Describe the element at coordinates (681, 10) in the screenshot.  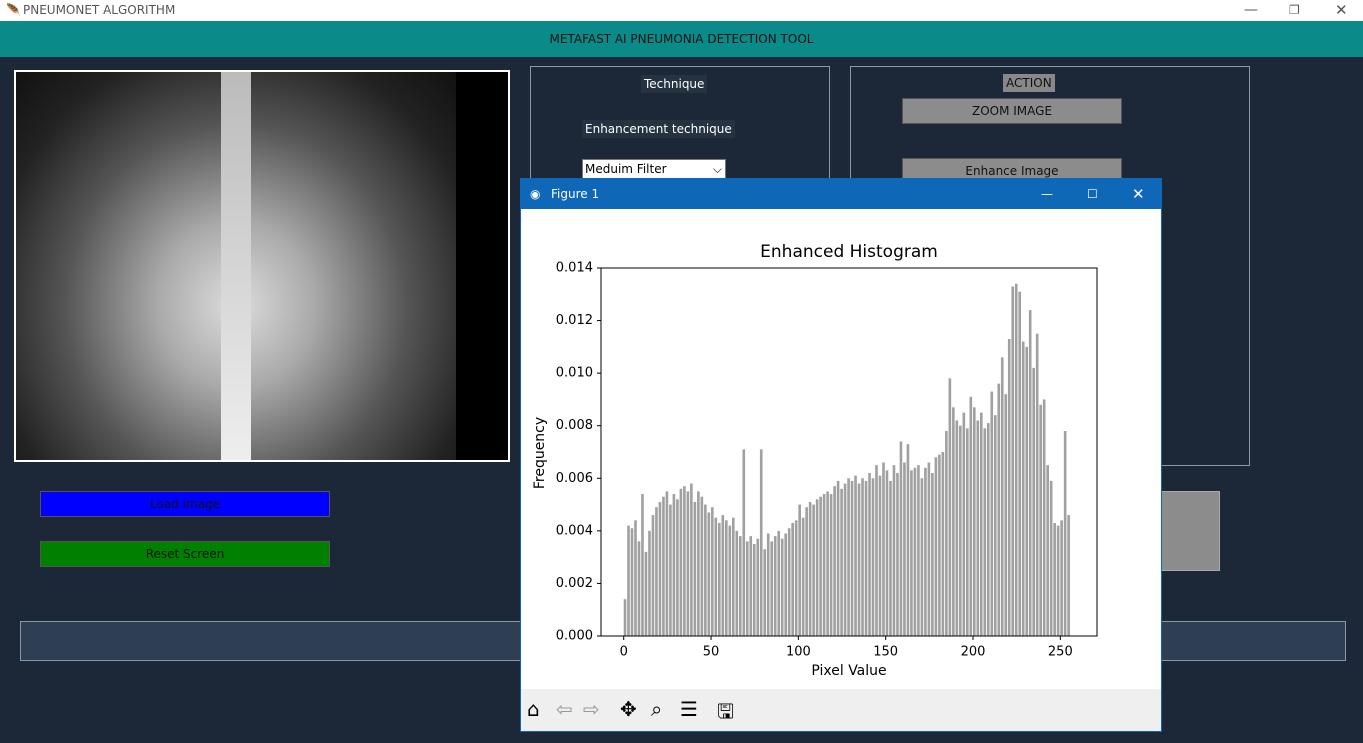
I see `window-title-bar: 🪶 PNEUMONET ALGORITHM — ❐ ✕` at that location.